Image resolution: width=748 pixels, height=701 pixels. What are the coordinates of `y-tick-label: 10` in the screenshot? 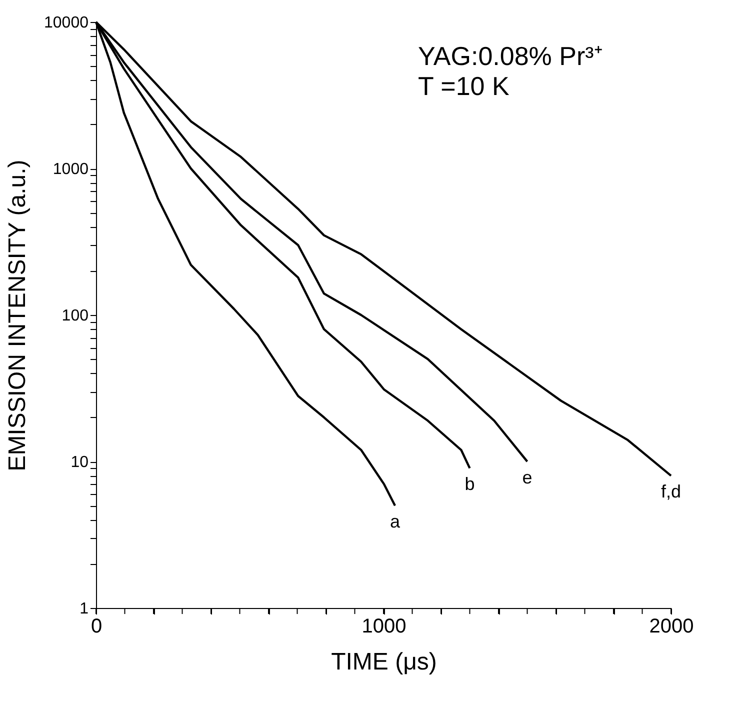 It's located at (79, 462).